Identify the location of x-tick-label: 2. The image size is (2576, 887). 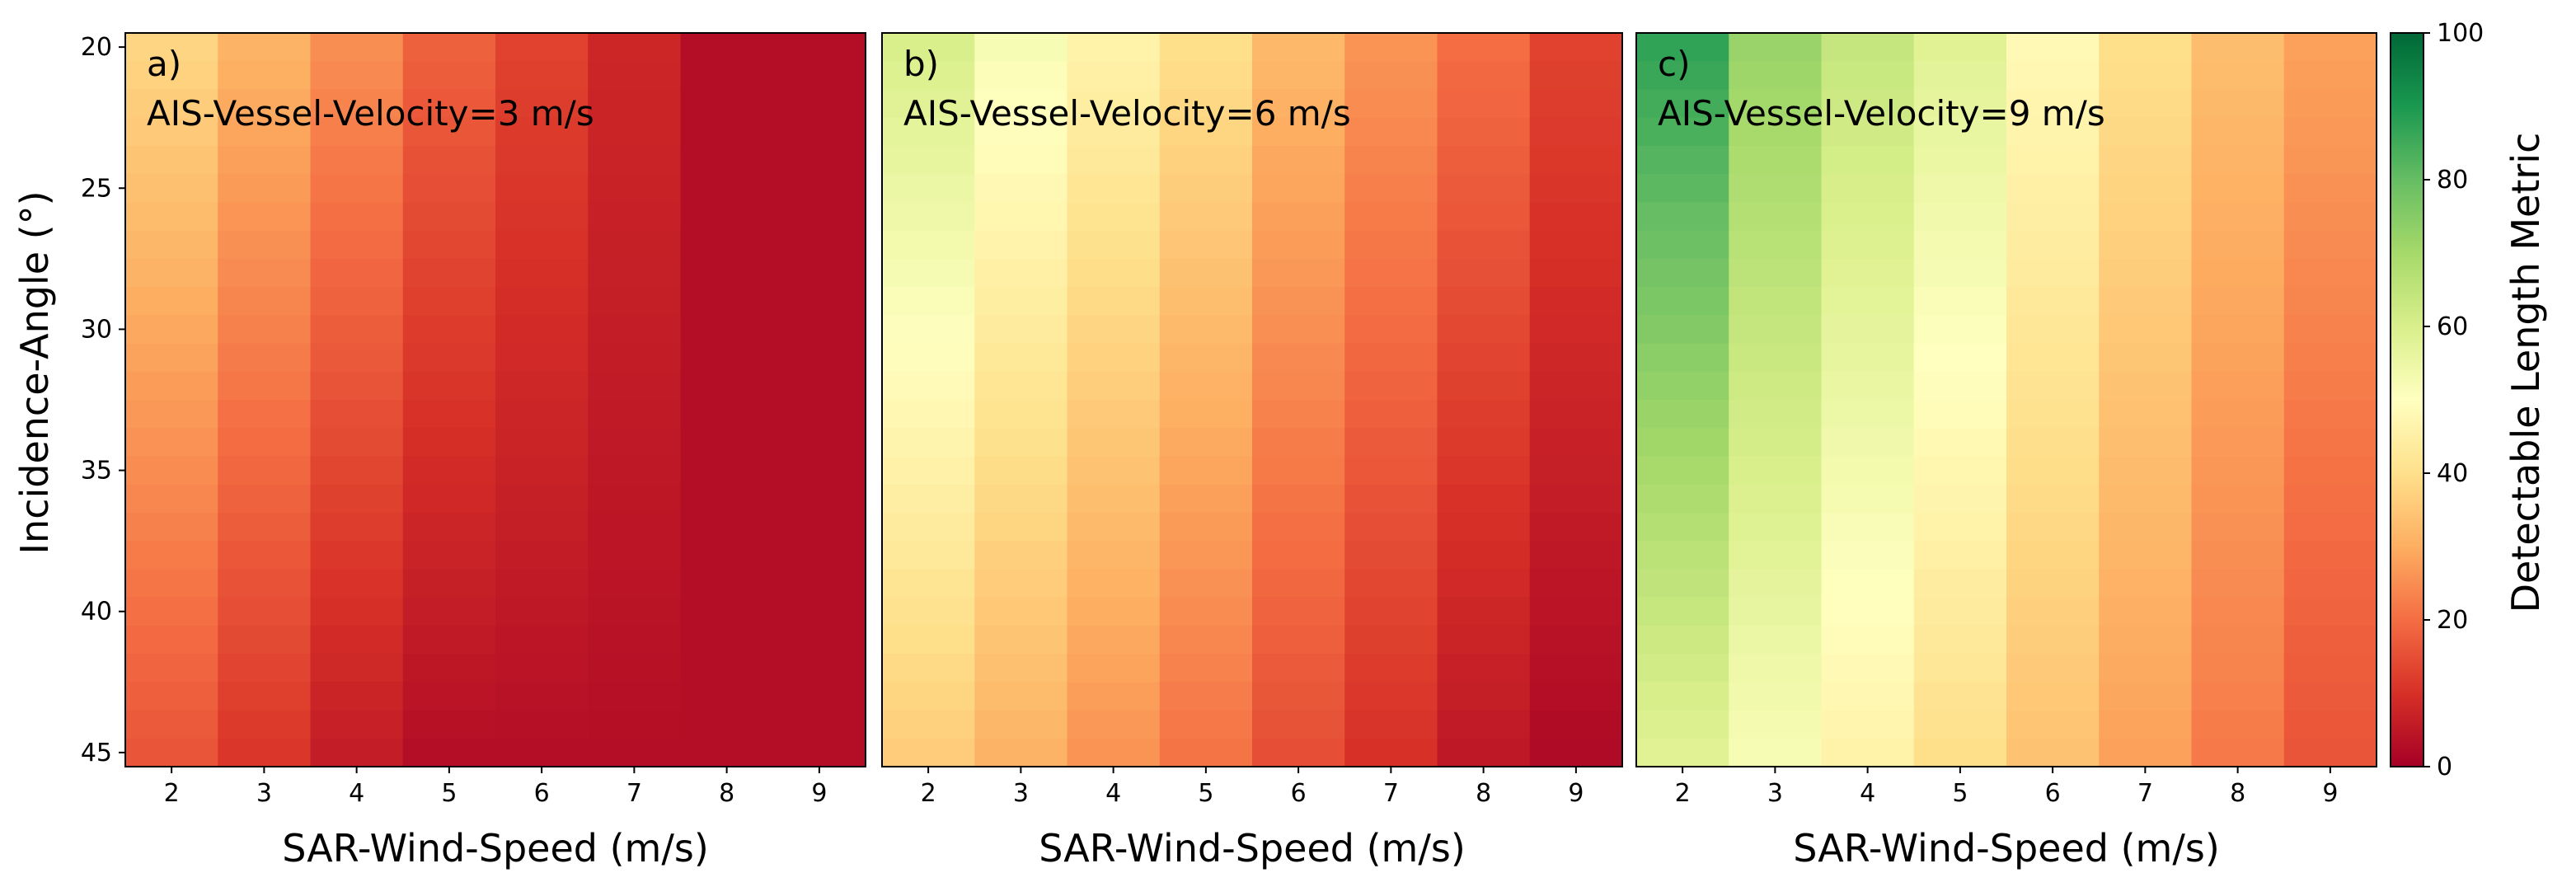
(172, 793).